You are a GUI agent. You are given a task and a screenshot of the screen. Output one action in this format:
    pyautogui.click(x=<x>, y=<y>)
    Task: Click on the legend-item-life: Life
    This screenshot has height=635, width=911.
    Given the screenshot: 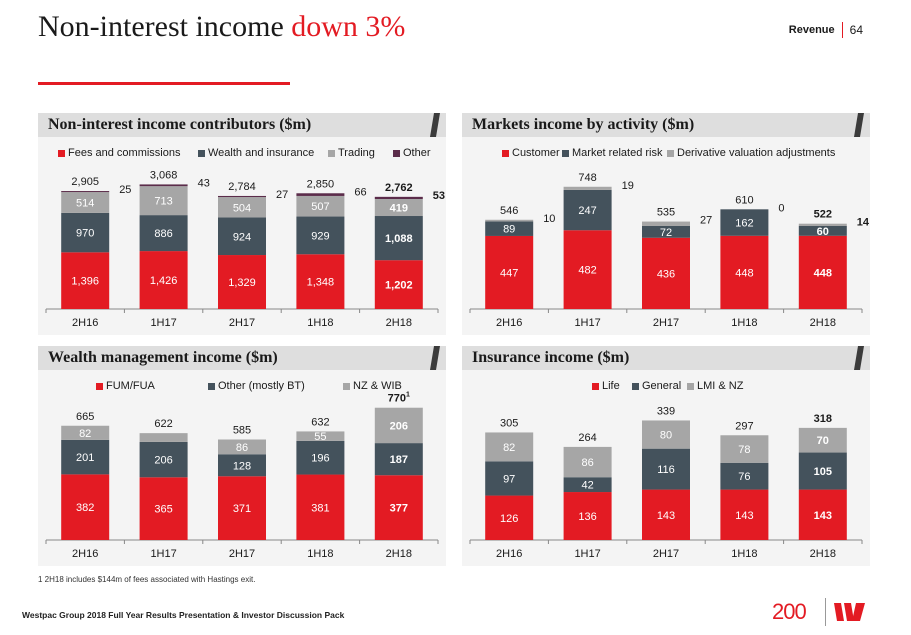 What is the action you would take?
    pyautogui.click(x=606, y=386)
    